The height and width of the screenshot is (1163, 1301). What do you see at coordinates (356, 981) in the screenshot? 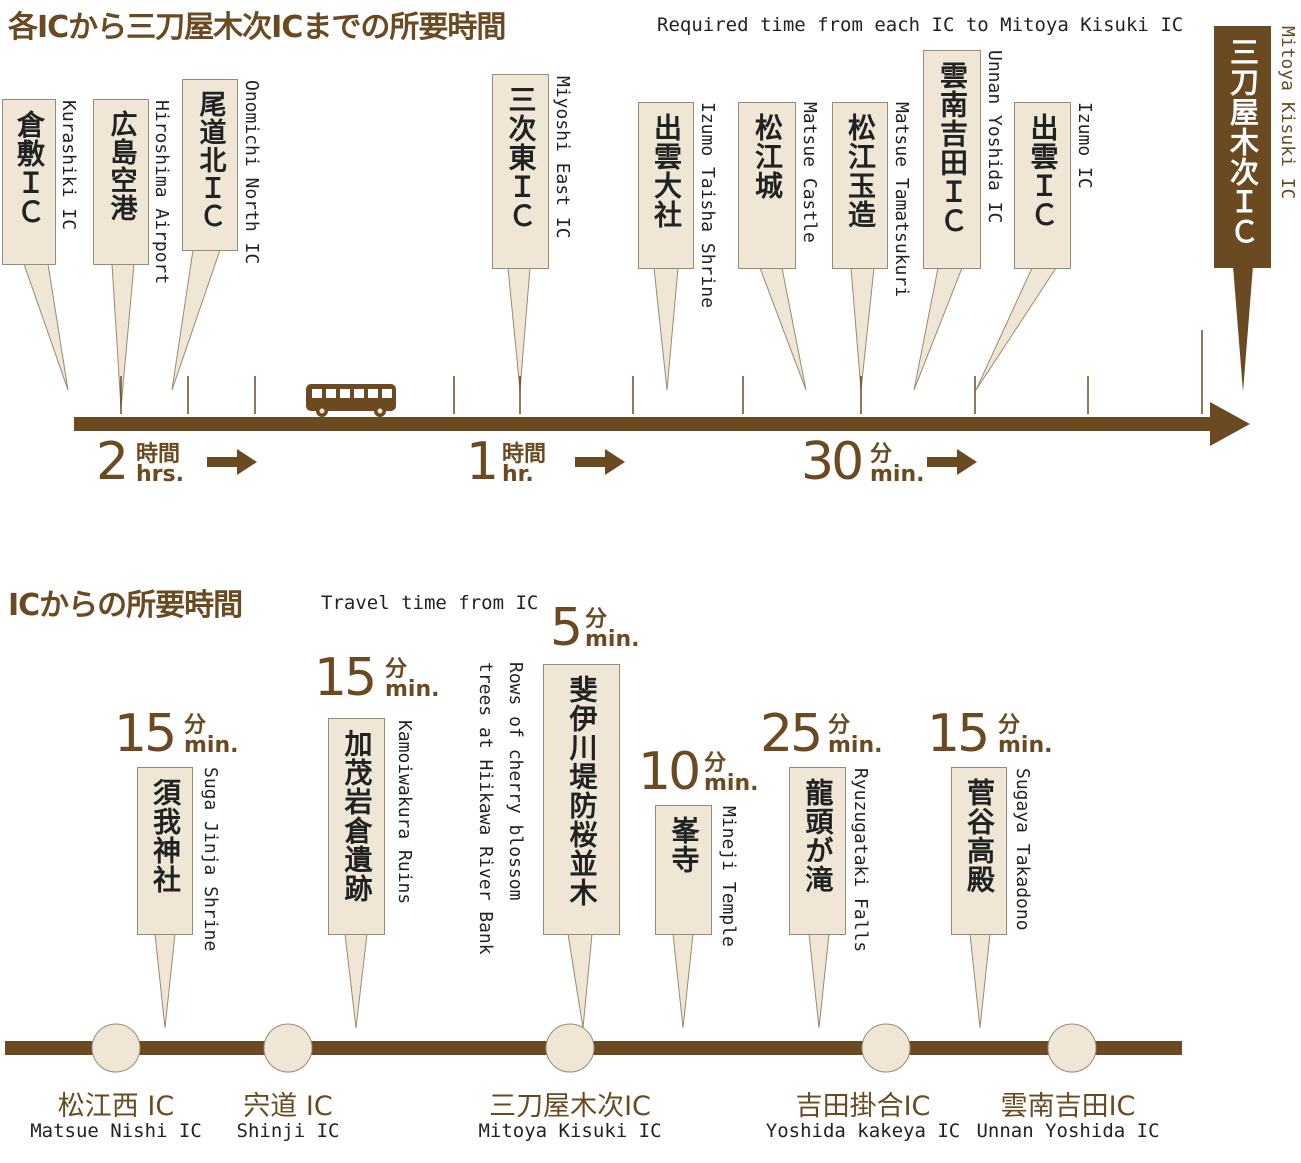
I see `pointer-kamoiwakura` at bounding box center [356, 981].